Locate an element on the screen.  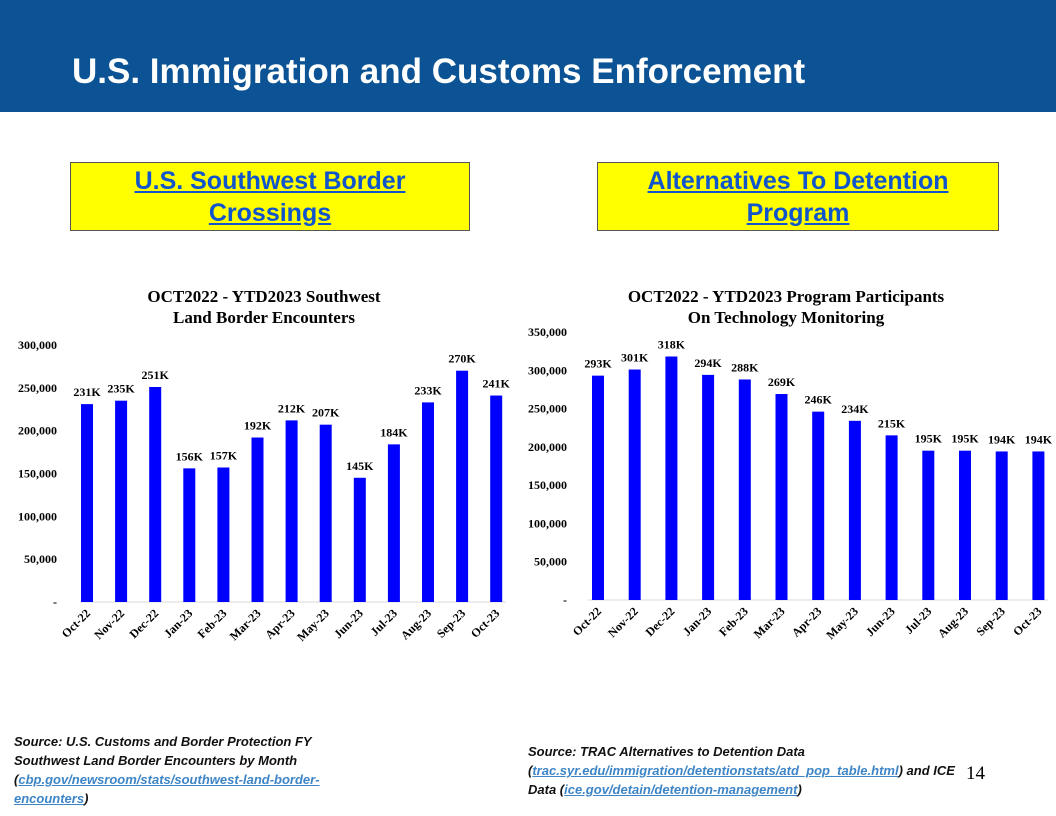
data-label: 301K is located at coordinates (635, 358).